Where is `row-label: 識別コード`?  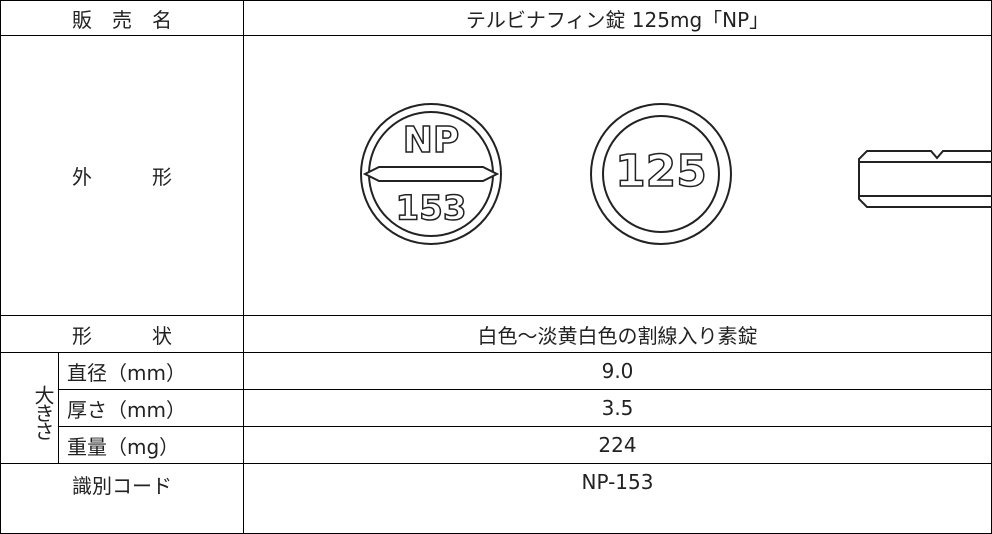
row-label: 識別コード is located at coordinates (122, 498).